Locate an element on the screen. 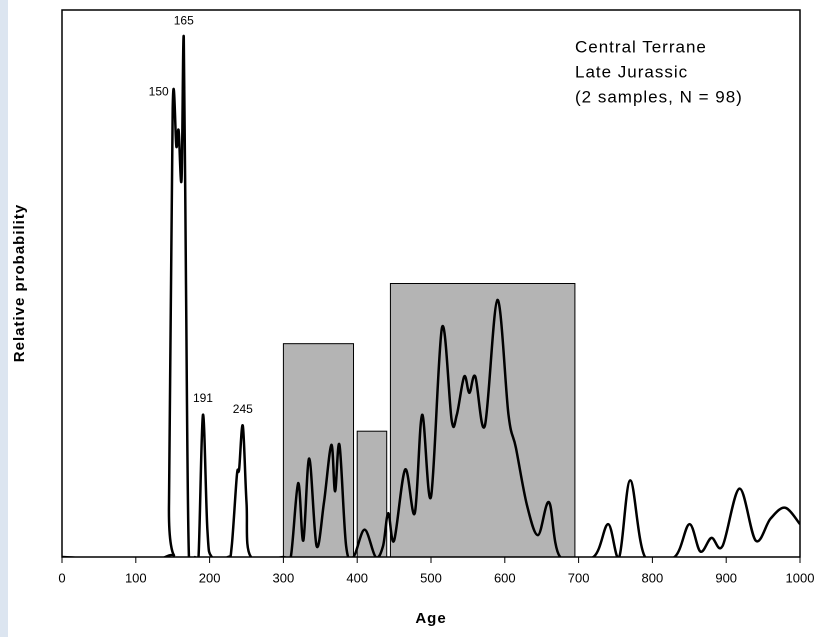  x-tick-label: 300 is located at coordinates (284, 577).